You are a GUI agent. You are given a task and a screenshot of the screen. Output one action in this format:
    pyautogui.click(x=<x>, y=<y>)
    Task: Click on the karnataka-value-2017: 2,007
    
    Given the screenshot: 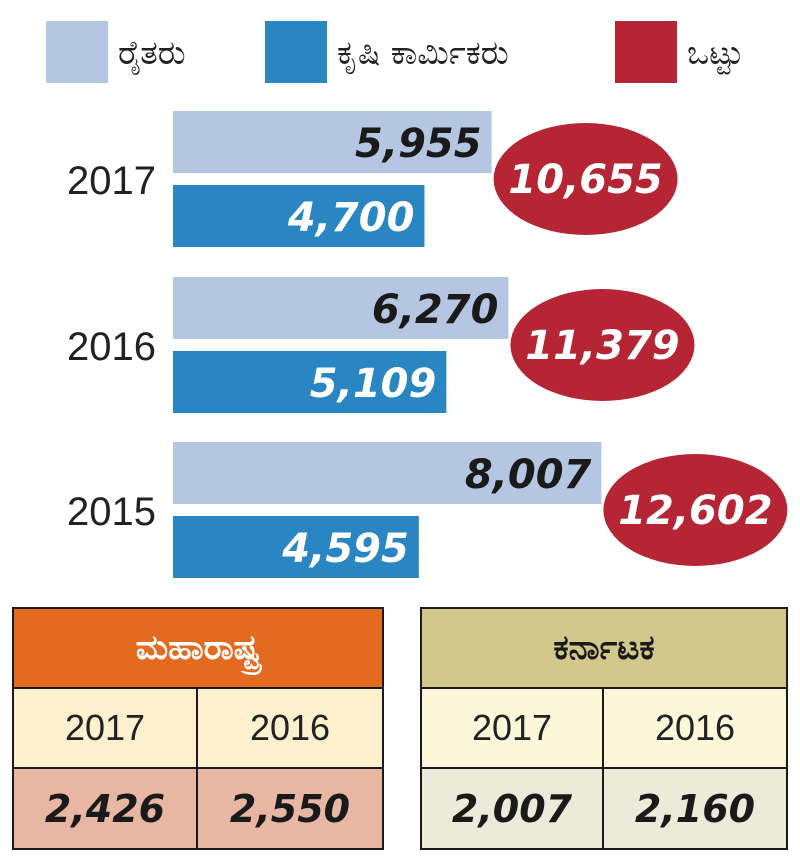 What is the action you would take?
    pyautogui.click(x=513, y=808)
    